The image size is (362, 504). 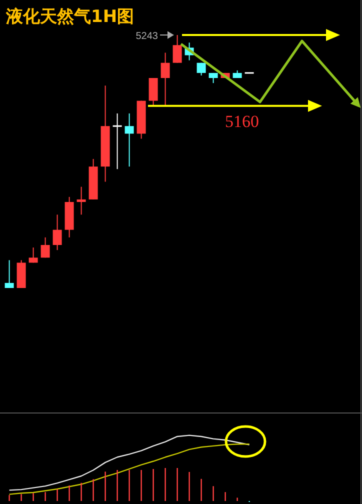 What do you see at coordinates (242, 121) in the screenshot?
I see `annotation: 5160` at bounding box center [242, 121].